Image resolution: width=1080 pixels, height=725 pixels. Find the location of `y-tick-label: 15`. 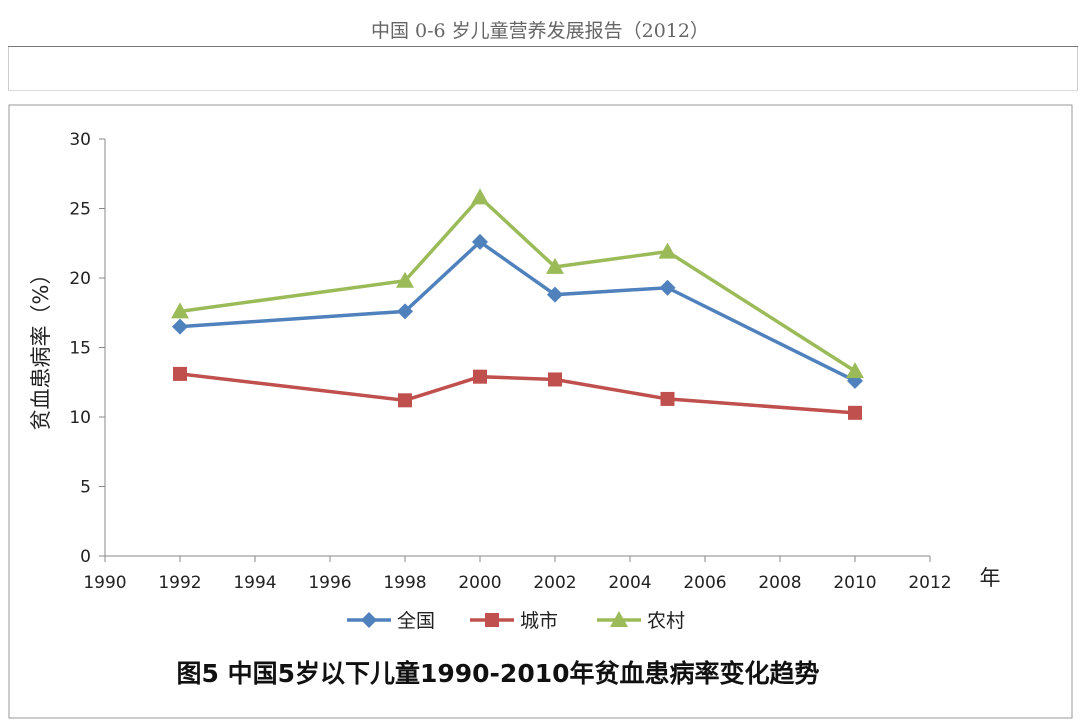

y-tick-label: 15 is located at coordinates (80, 349).